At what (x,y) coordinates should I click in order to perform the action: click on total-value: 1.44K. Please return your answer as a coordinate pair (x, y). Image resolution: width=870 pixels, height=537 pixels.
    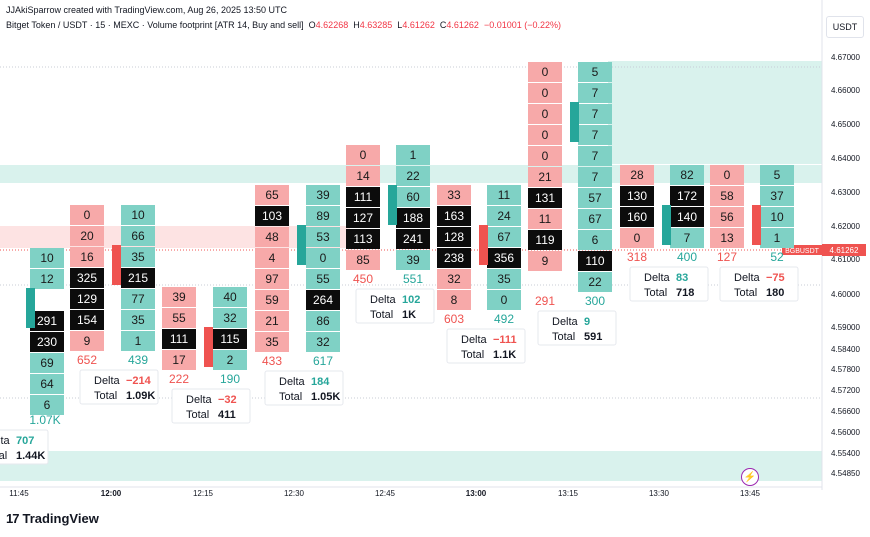
    Looking at the image, I should click on (30, 456).